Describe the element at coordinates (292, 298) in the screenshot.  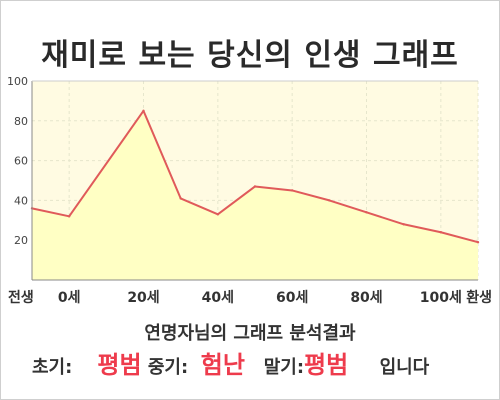
I see `x-tick-label: 60세` at that location.